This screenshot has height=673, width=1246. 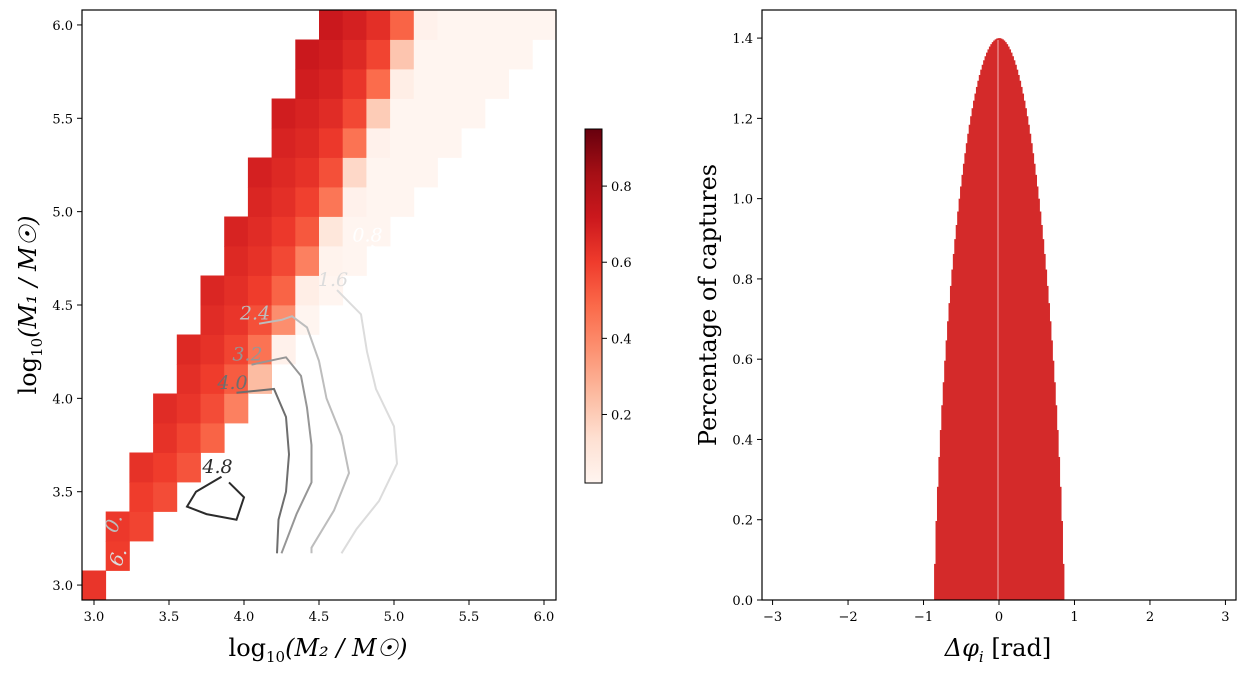 I want to click on y-tick-label: 5.5, so click(x=62, y=119).